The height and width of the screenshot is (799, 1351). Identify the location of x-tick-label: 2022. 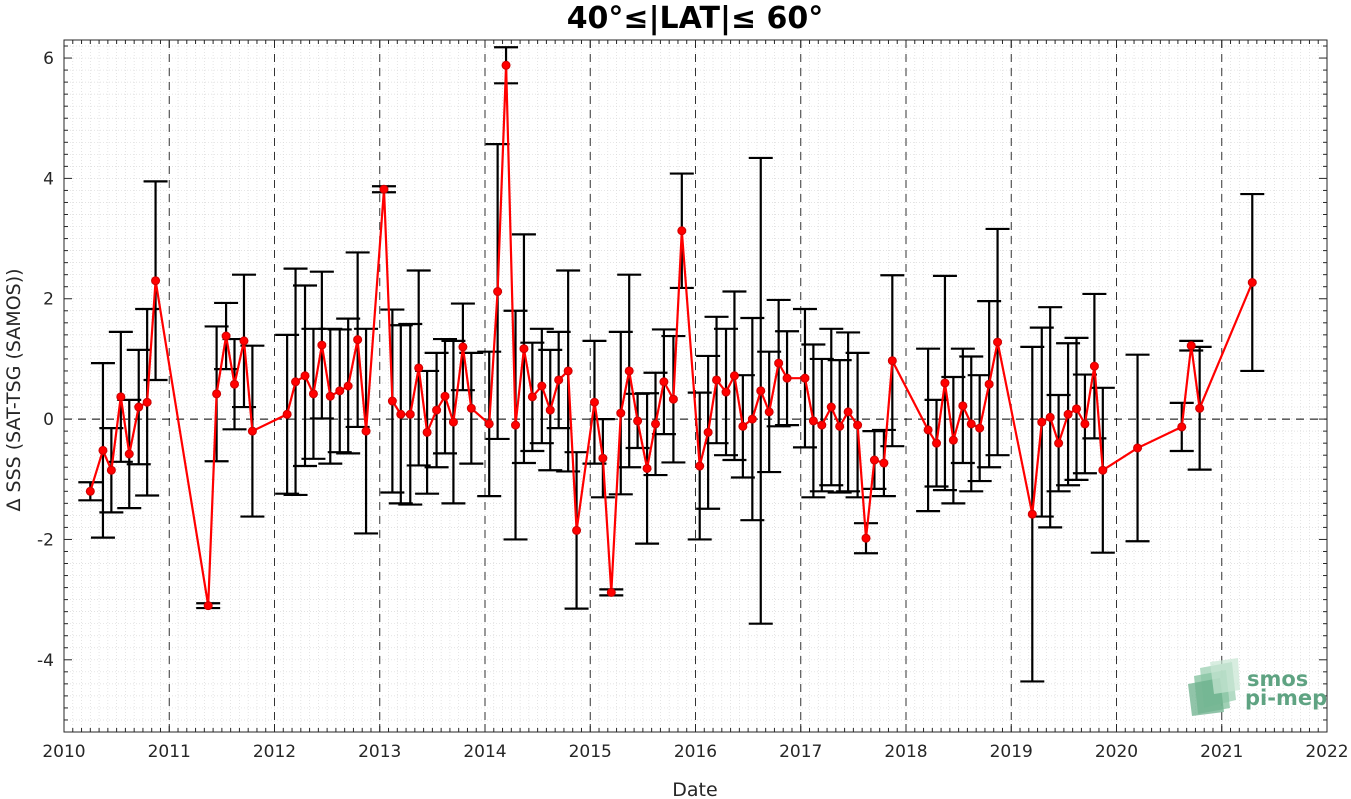
(1326, 752).